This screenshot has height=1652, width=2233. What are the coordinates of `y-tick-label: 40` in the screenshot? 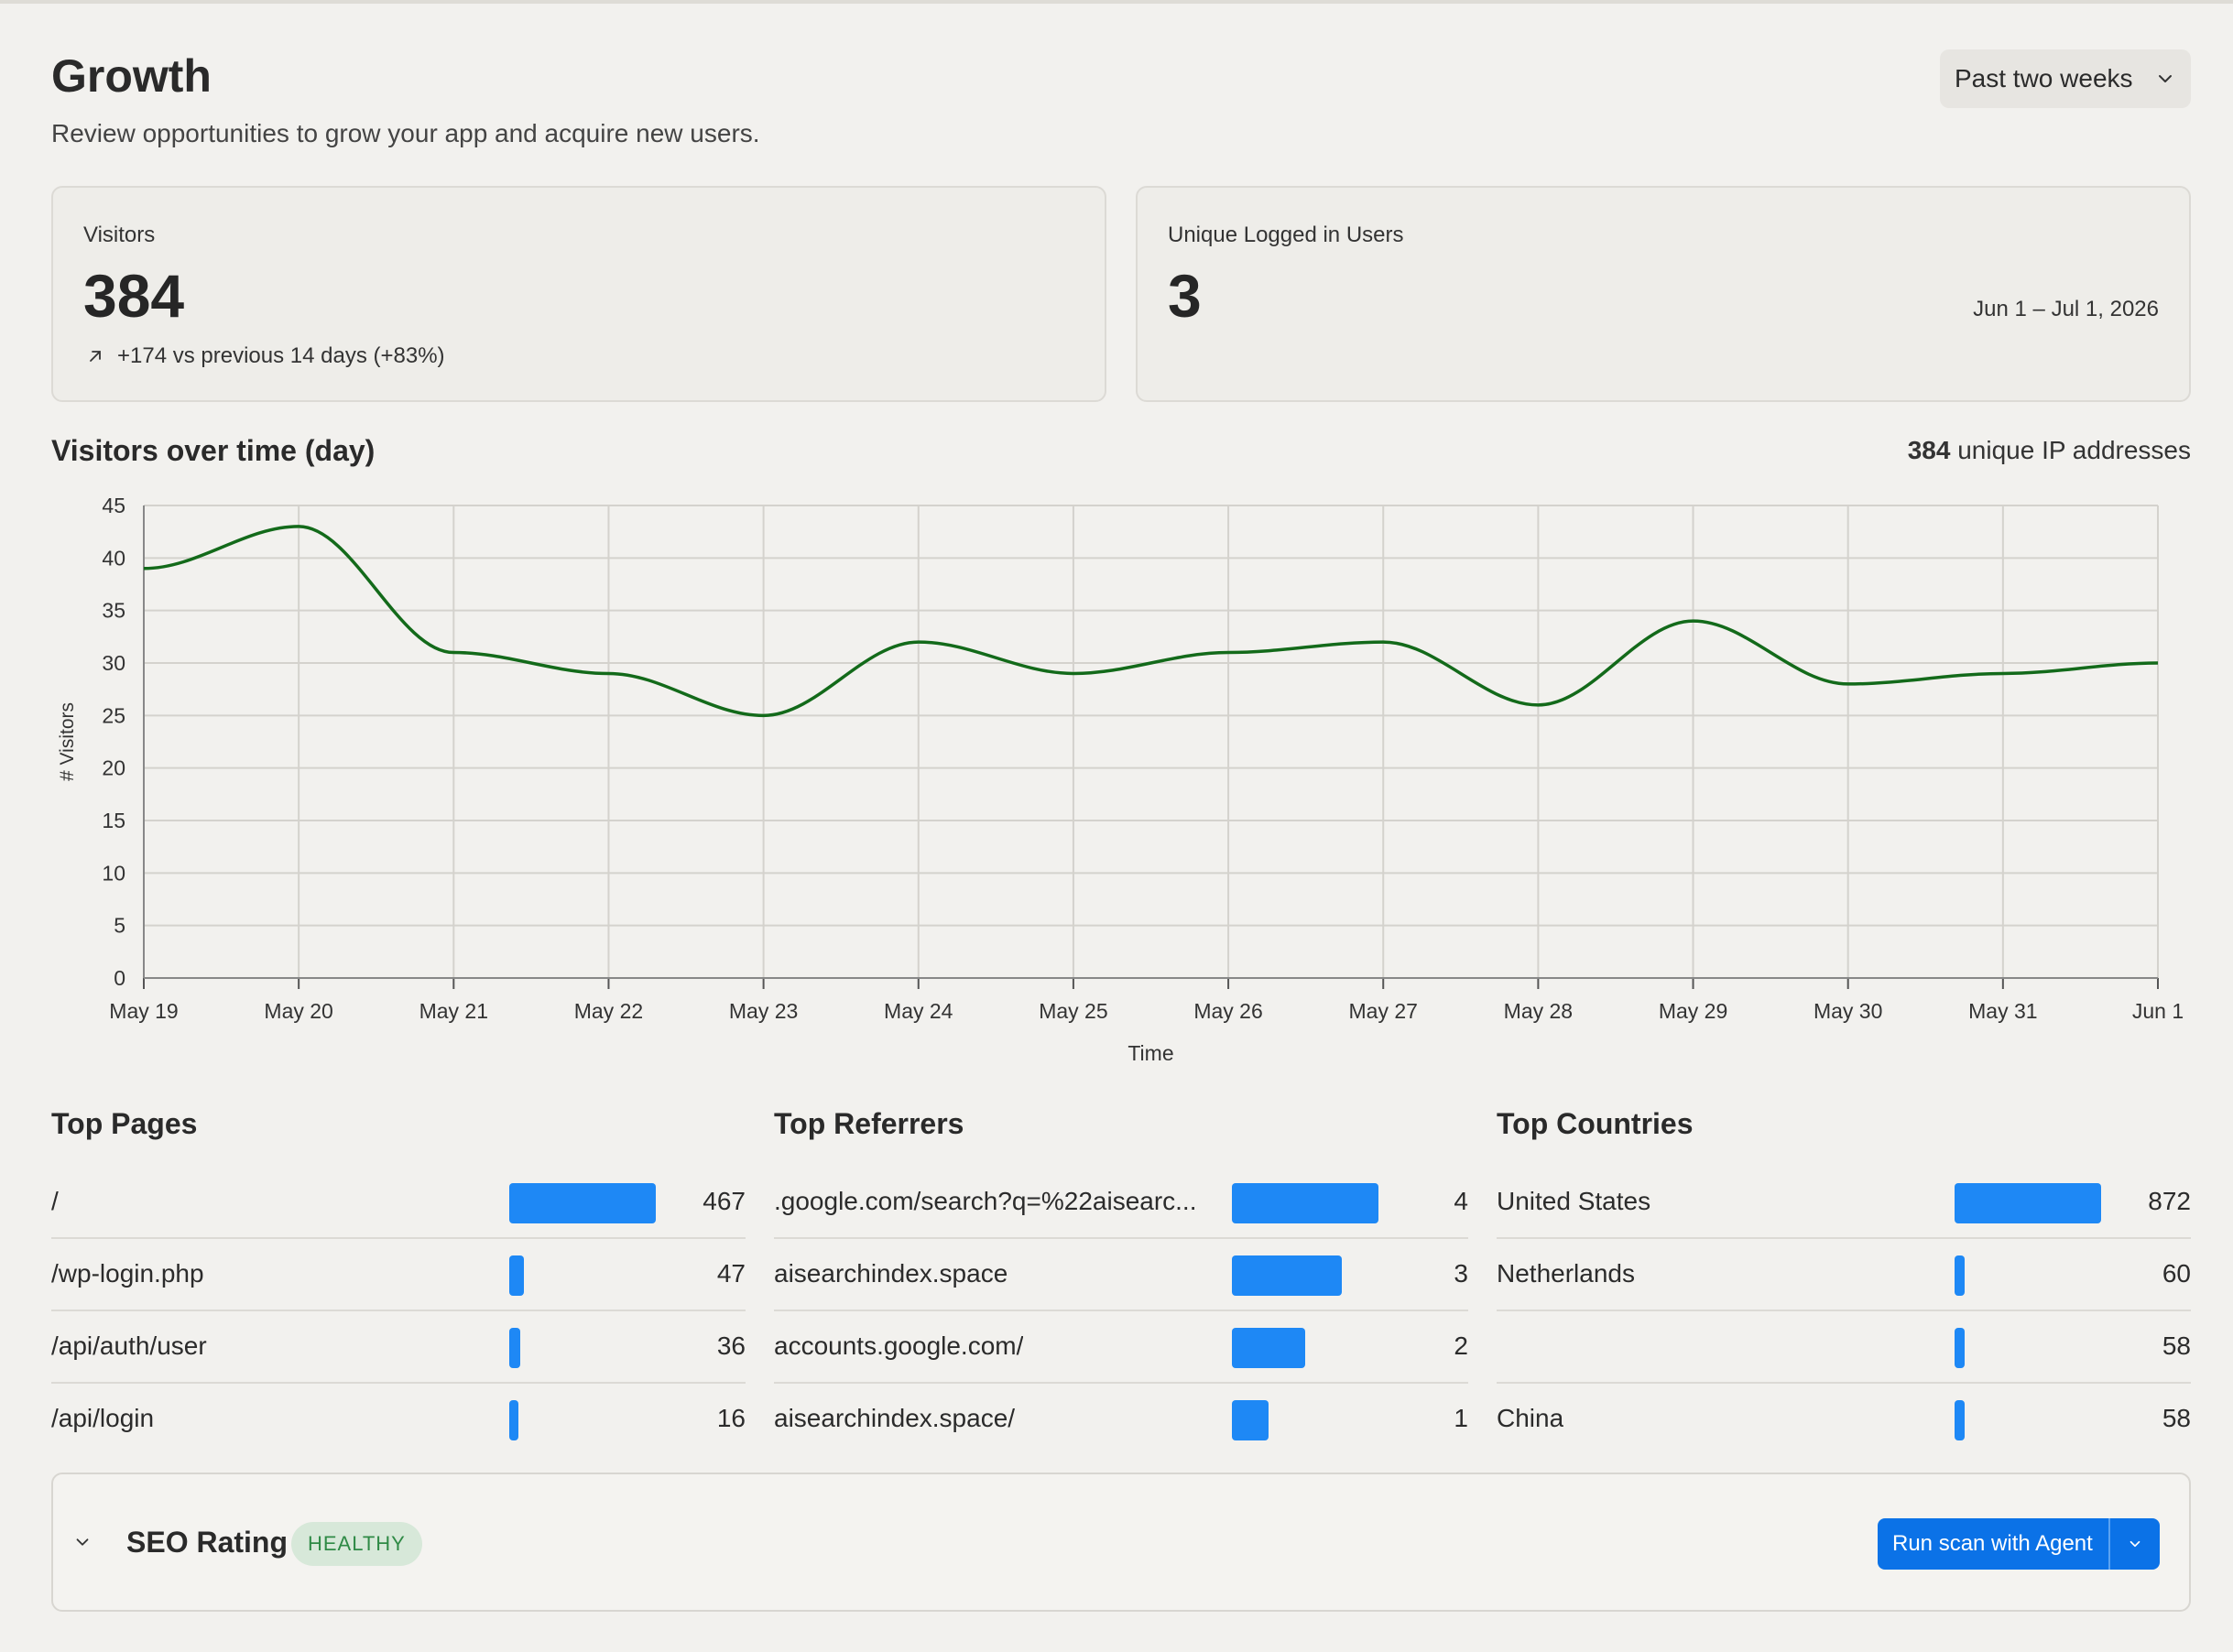 It's located at (113, 558).